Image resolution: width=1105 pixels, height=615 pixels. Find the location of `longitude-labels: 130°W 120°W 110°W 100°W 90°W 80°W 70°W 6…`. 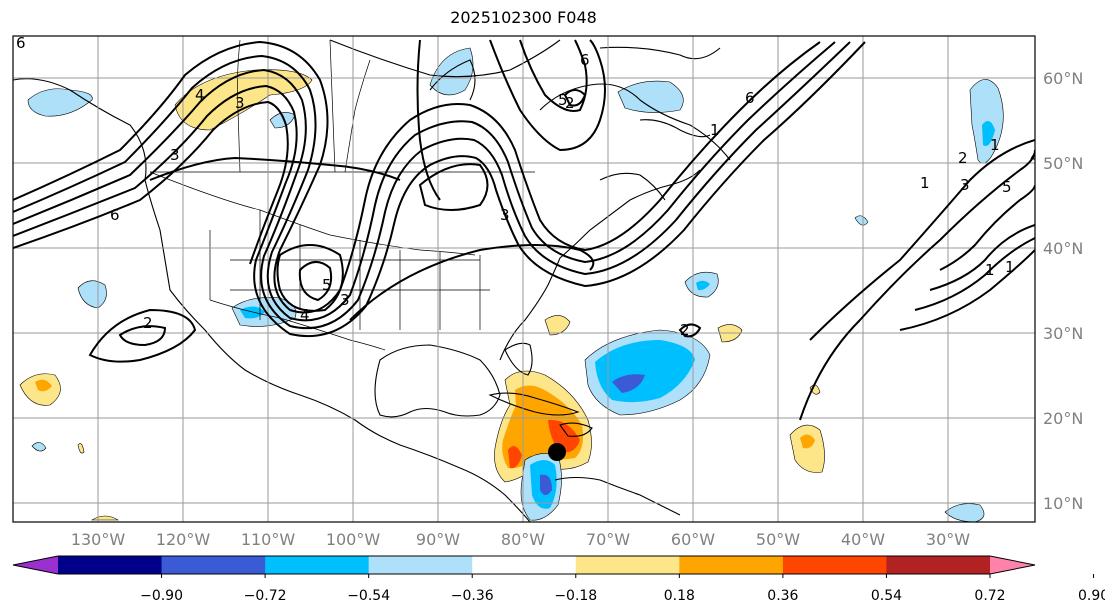

longitude-labels: 130°W 120°W 110°W 100°W 90°W 80°W 70°W 6… is located at coordinates (520, 539).